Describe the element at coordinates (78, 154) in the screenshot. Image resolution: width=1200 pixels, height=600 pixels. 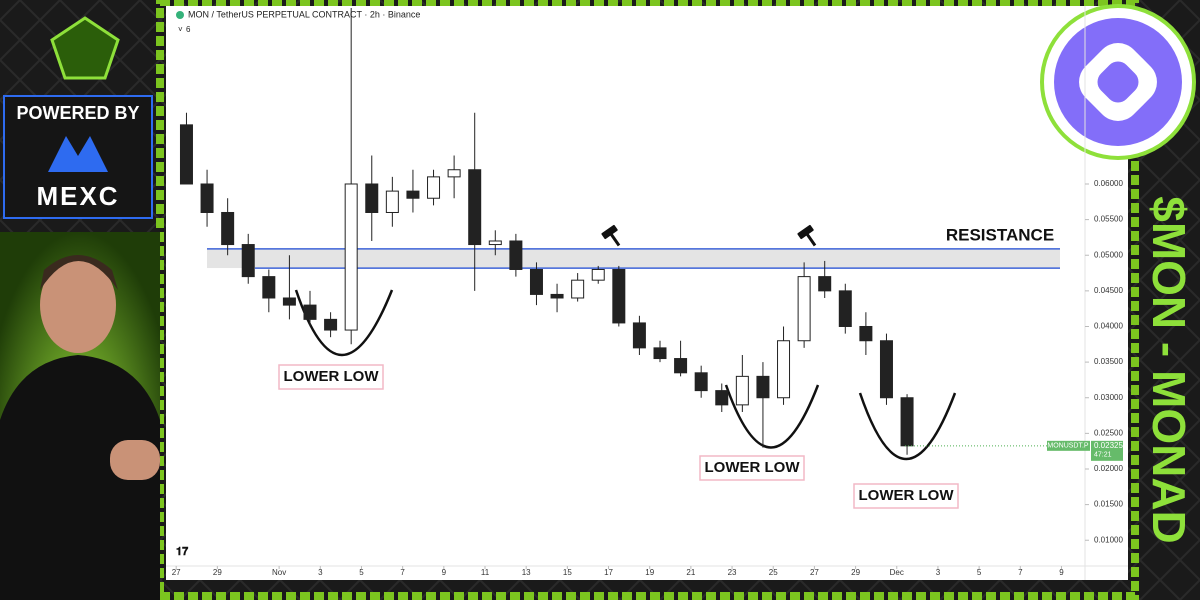
I see `mexc-logo` at that location.